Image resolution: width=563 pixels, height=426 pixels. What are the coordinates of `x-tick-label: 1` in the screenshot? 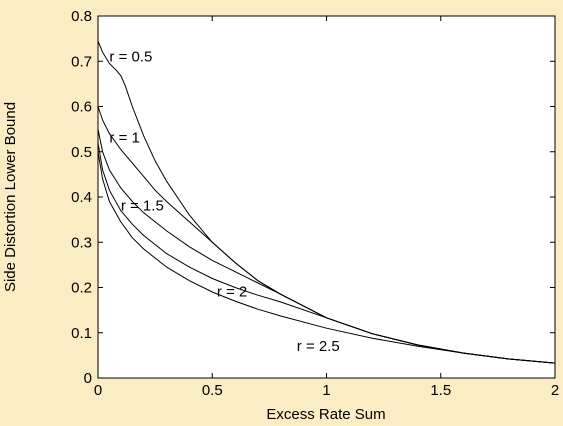 It's located at (326, 390).